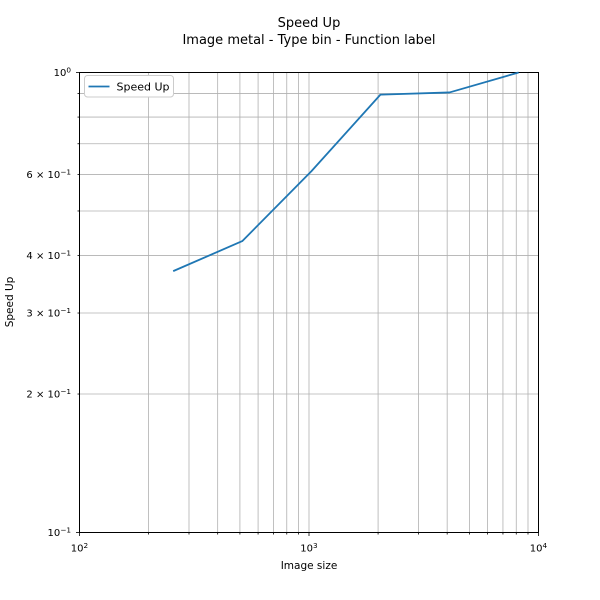  Describe the element at coordinates (309, 566) in the screenshot. I see `x-axis-label: Image size` at that location.